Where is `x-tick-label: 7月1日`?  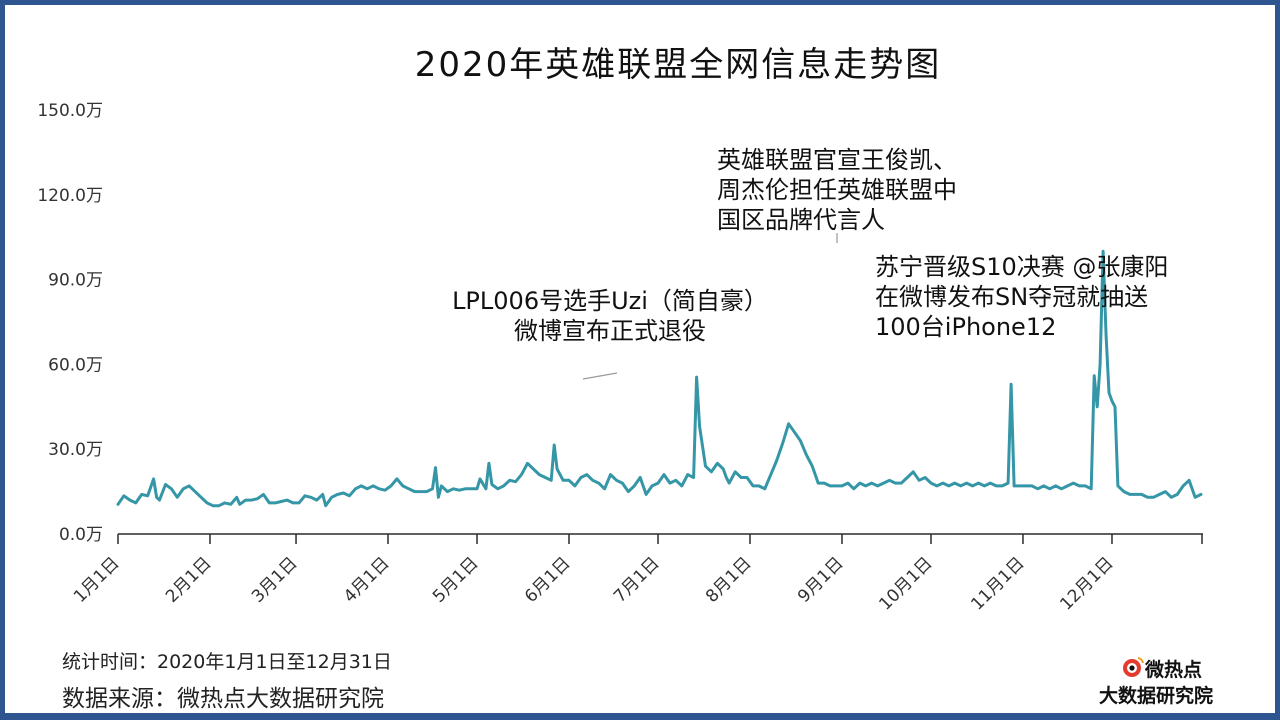 x-tick-label: 7月1日 is located at coordinates (636, 579).